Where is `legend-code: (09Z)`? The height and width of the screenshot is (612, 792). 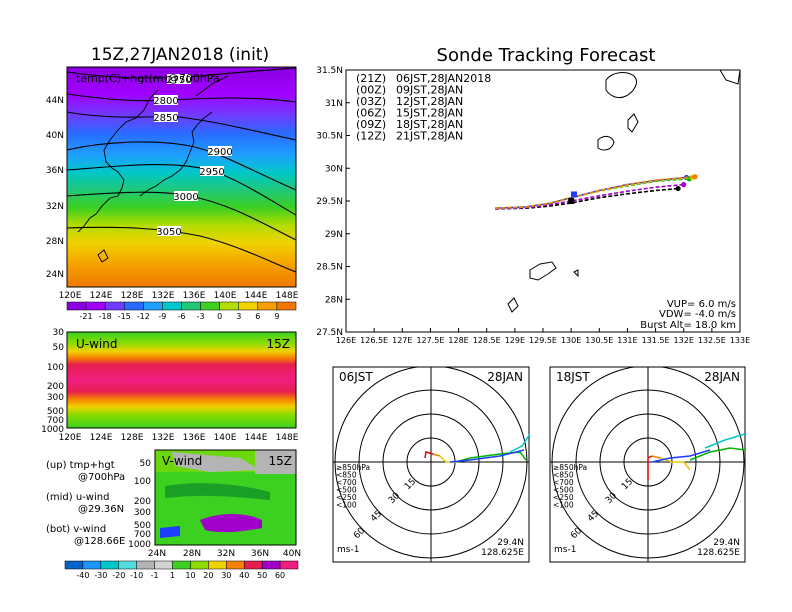 legend-code: (09Z) is located at coordinates (371, 124).